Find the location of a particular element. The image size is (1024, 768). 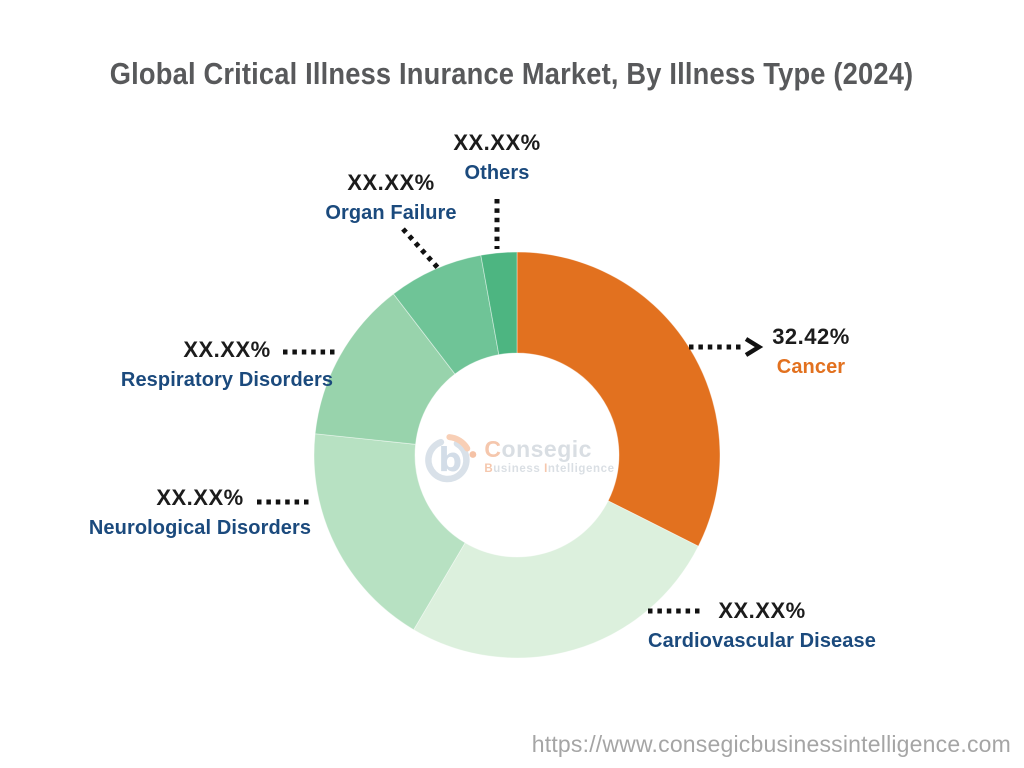

value-neurological-disorders: XX.XX% is located at coordinates (200, 497).